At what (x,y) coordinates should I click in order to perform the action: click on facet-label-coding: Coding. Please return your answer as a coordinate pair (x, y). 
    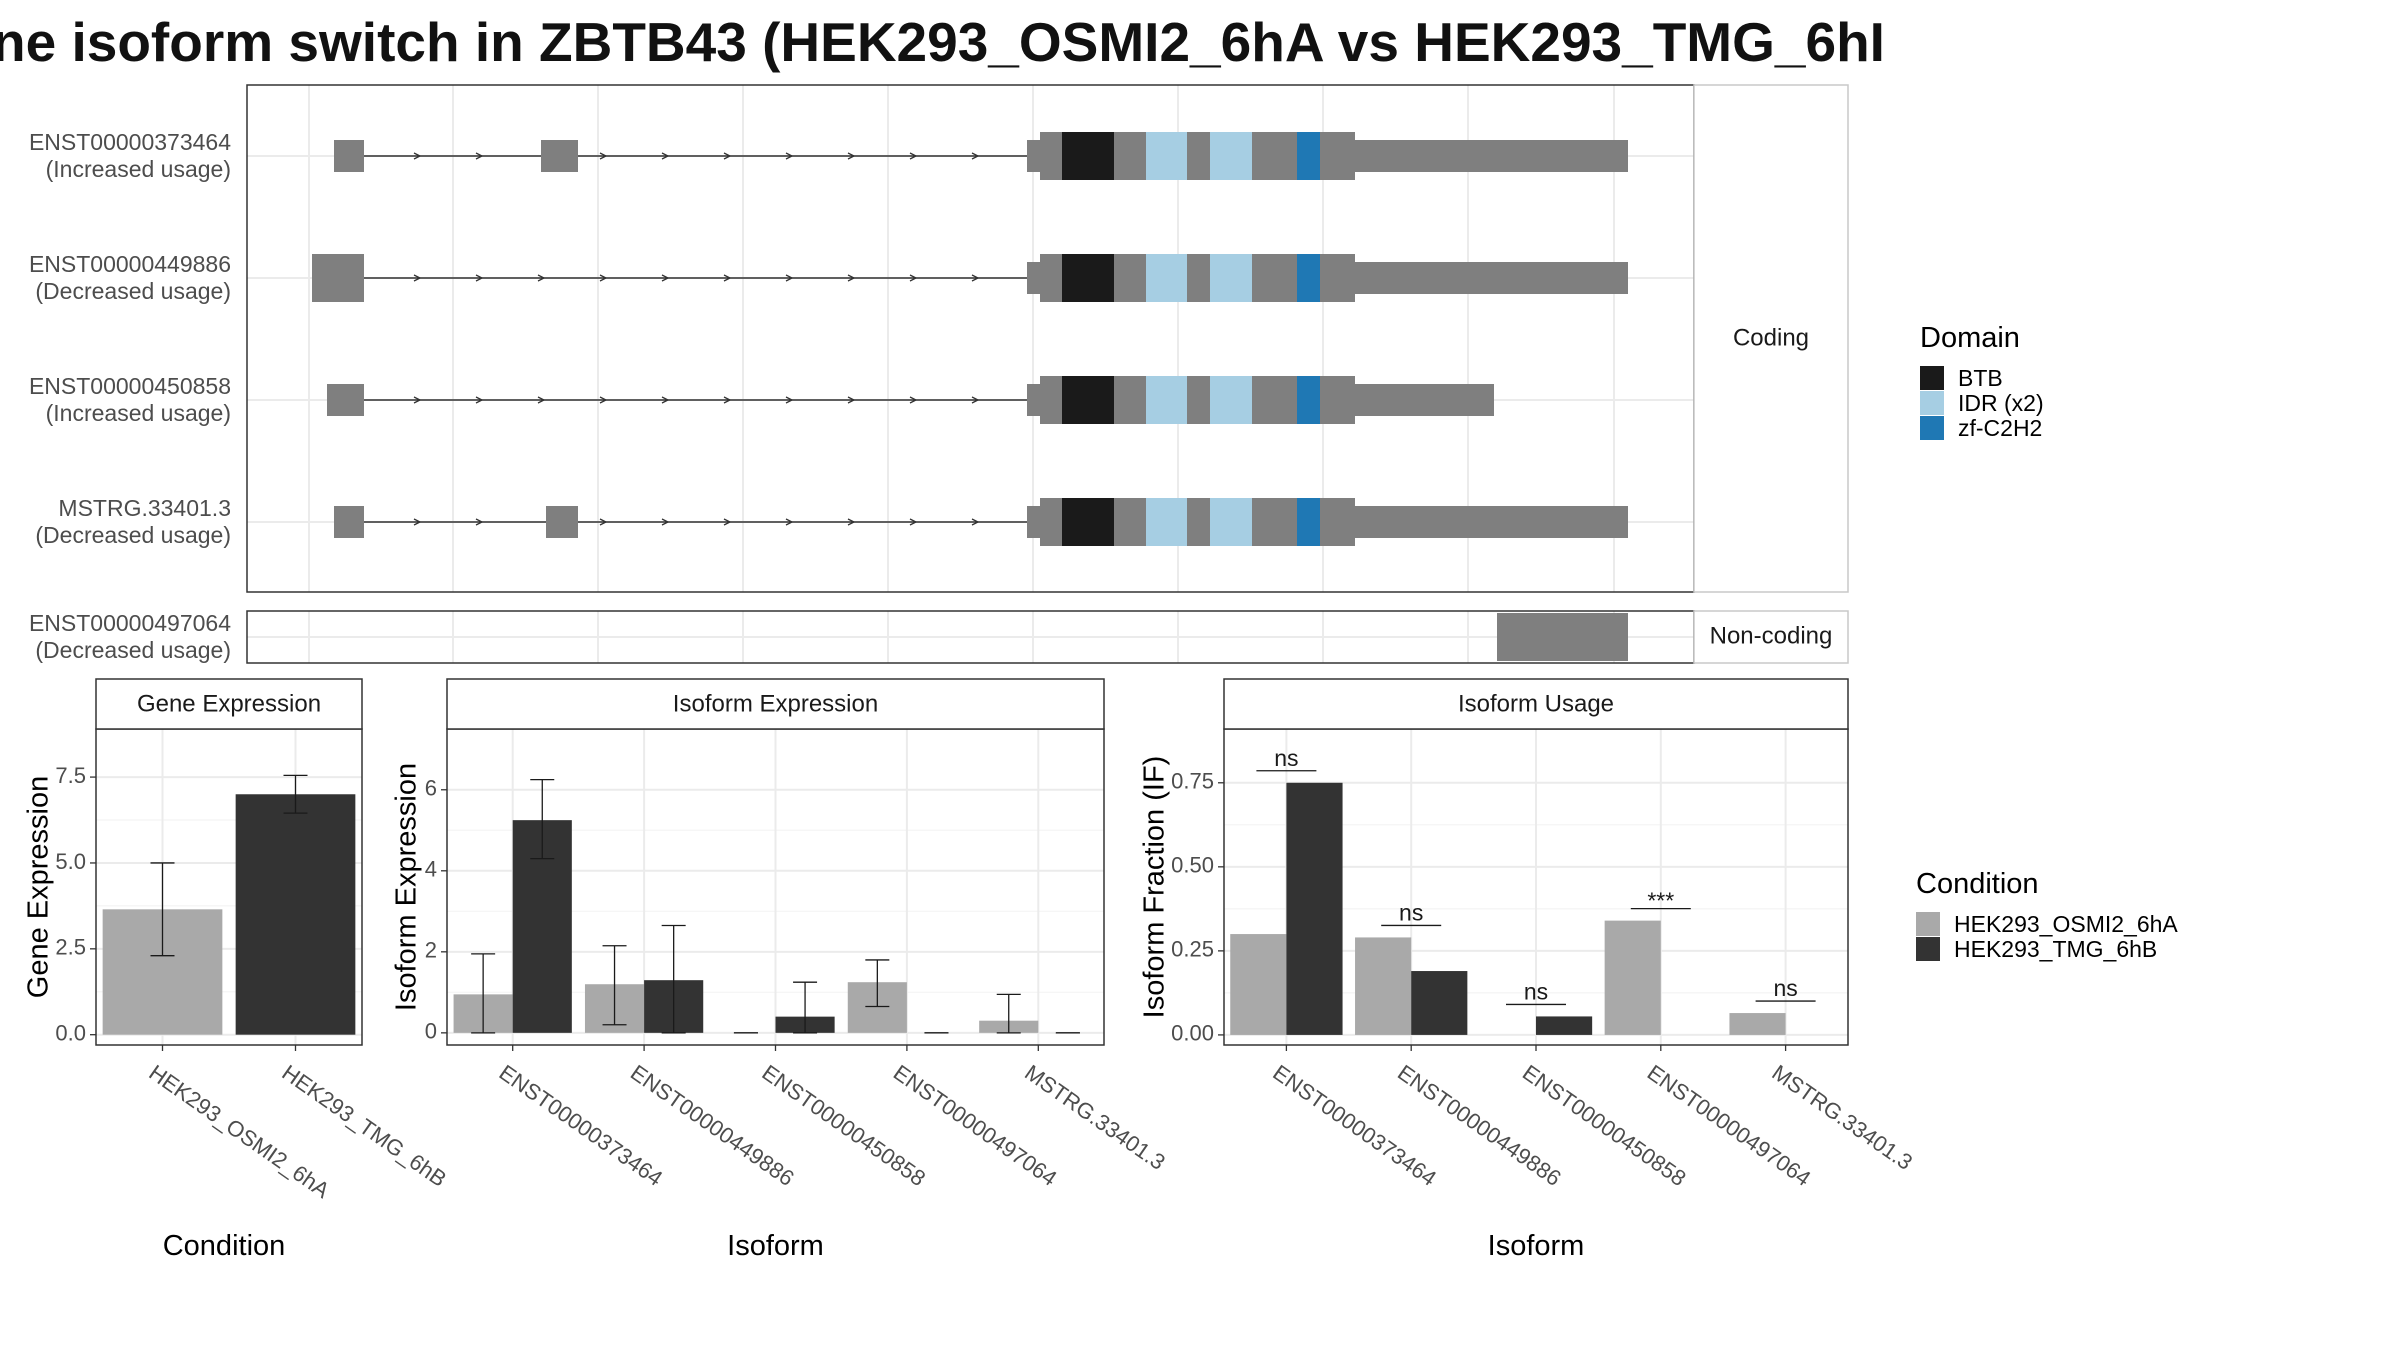
    Looking at the image, I should click on (1771, 337).